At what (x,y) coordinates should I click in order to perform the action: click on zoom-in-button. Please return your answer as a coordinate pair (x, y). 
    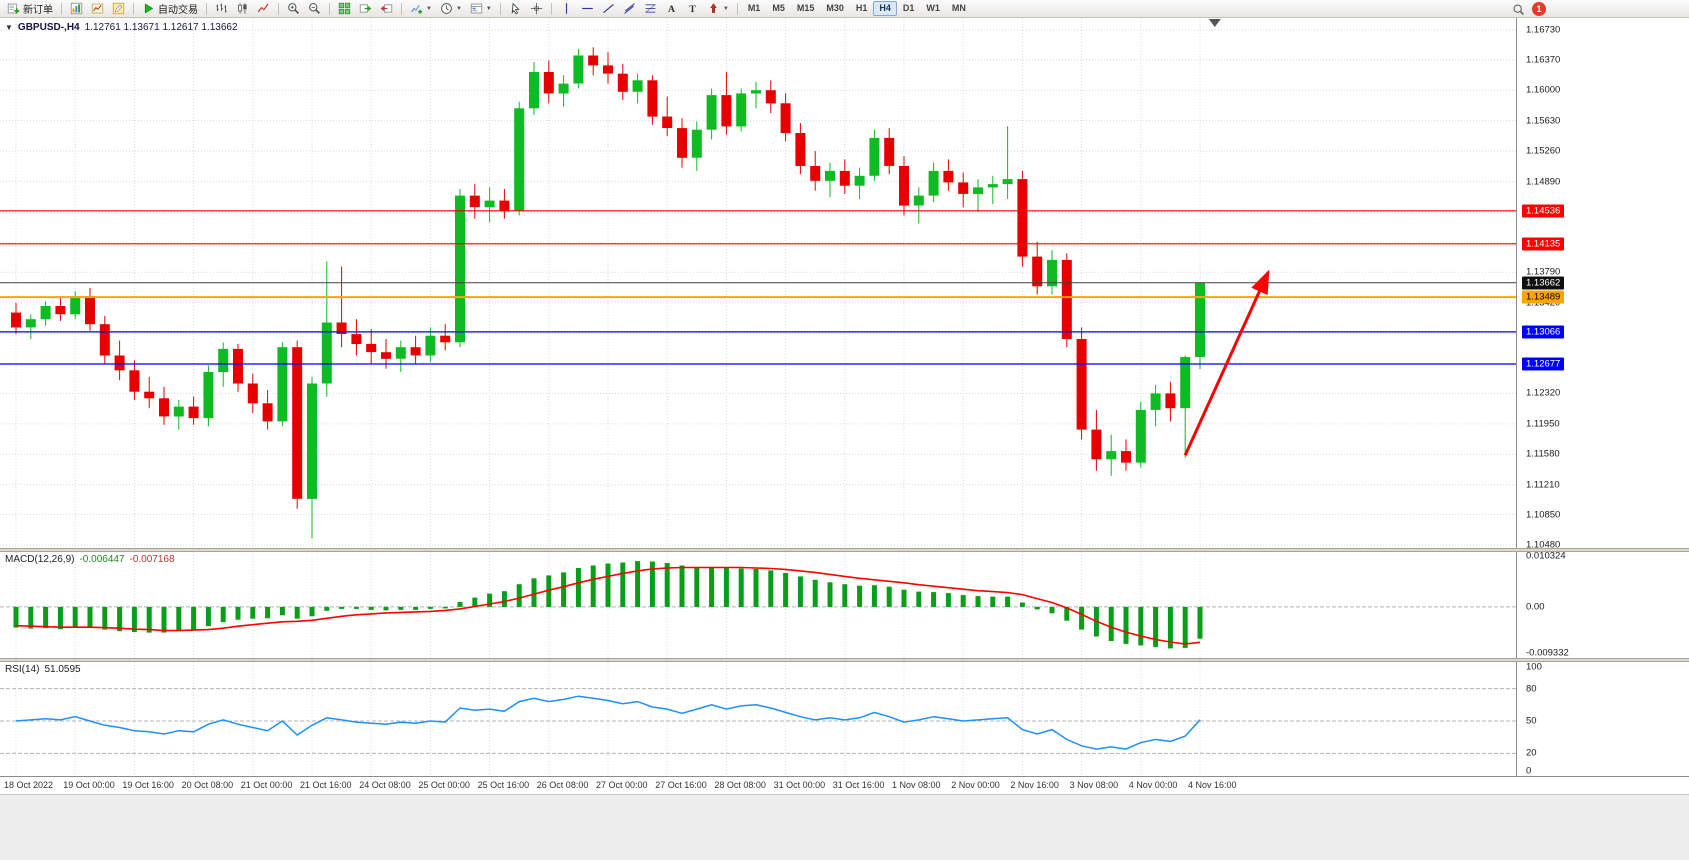
    Looking at the image, I should click on (293, 9).